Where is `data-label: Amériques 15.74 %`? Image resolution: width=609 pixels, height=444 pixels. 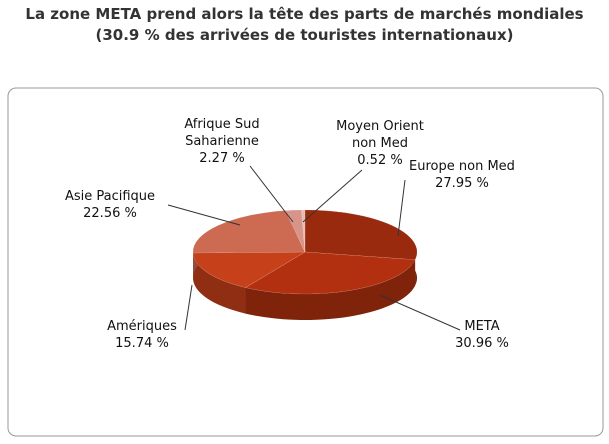 data-label: Amériques 15.74 % is located at coordinates (142, 335).